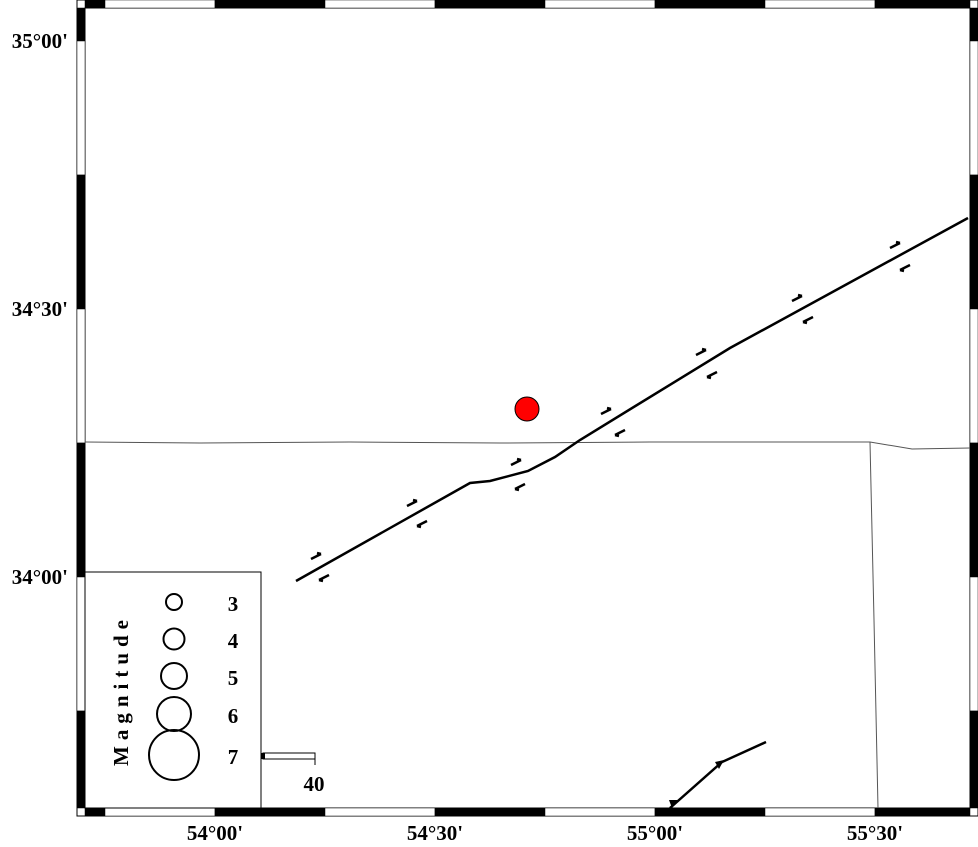  What do you see at coordinates (293, 774) in the screenshot?
I see `scale-bar: 40` at bounding box center [293, 774].